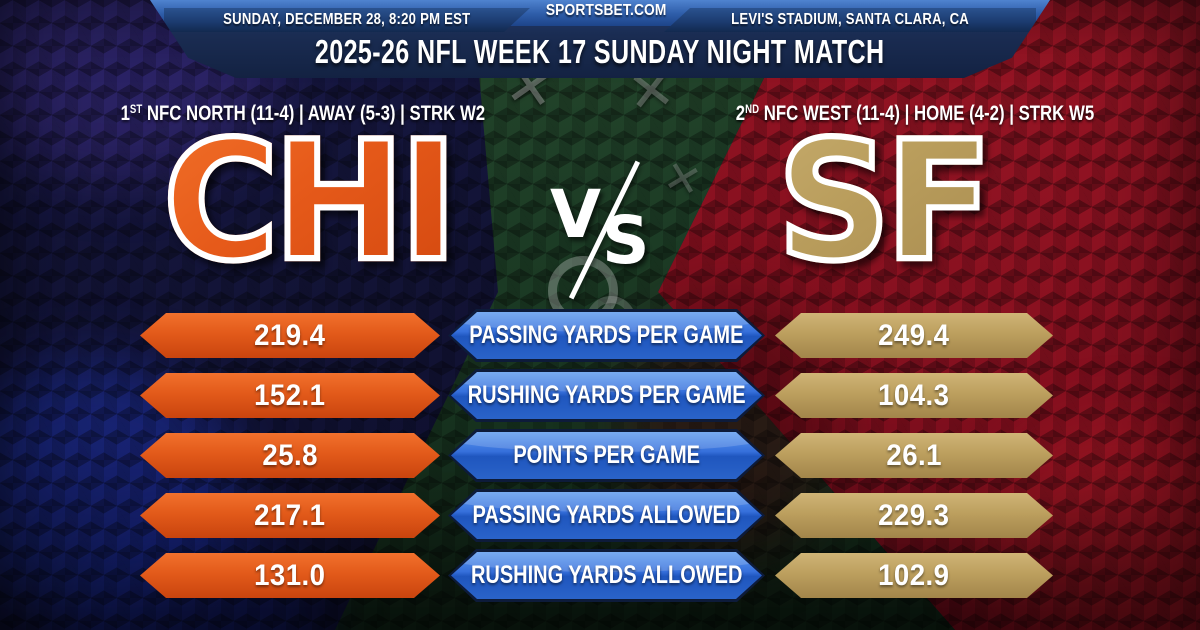  I want to click on away-stat-value: 152.1, so click(290, 395).